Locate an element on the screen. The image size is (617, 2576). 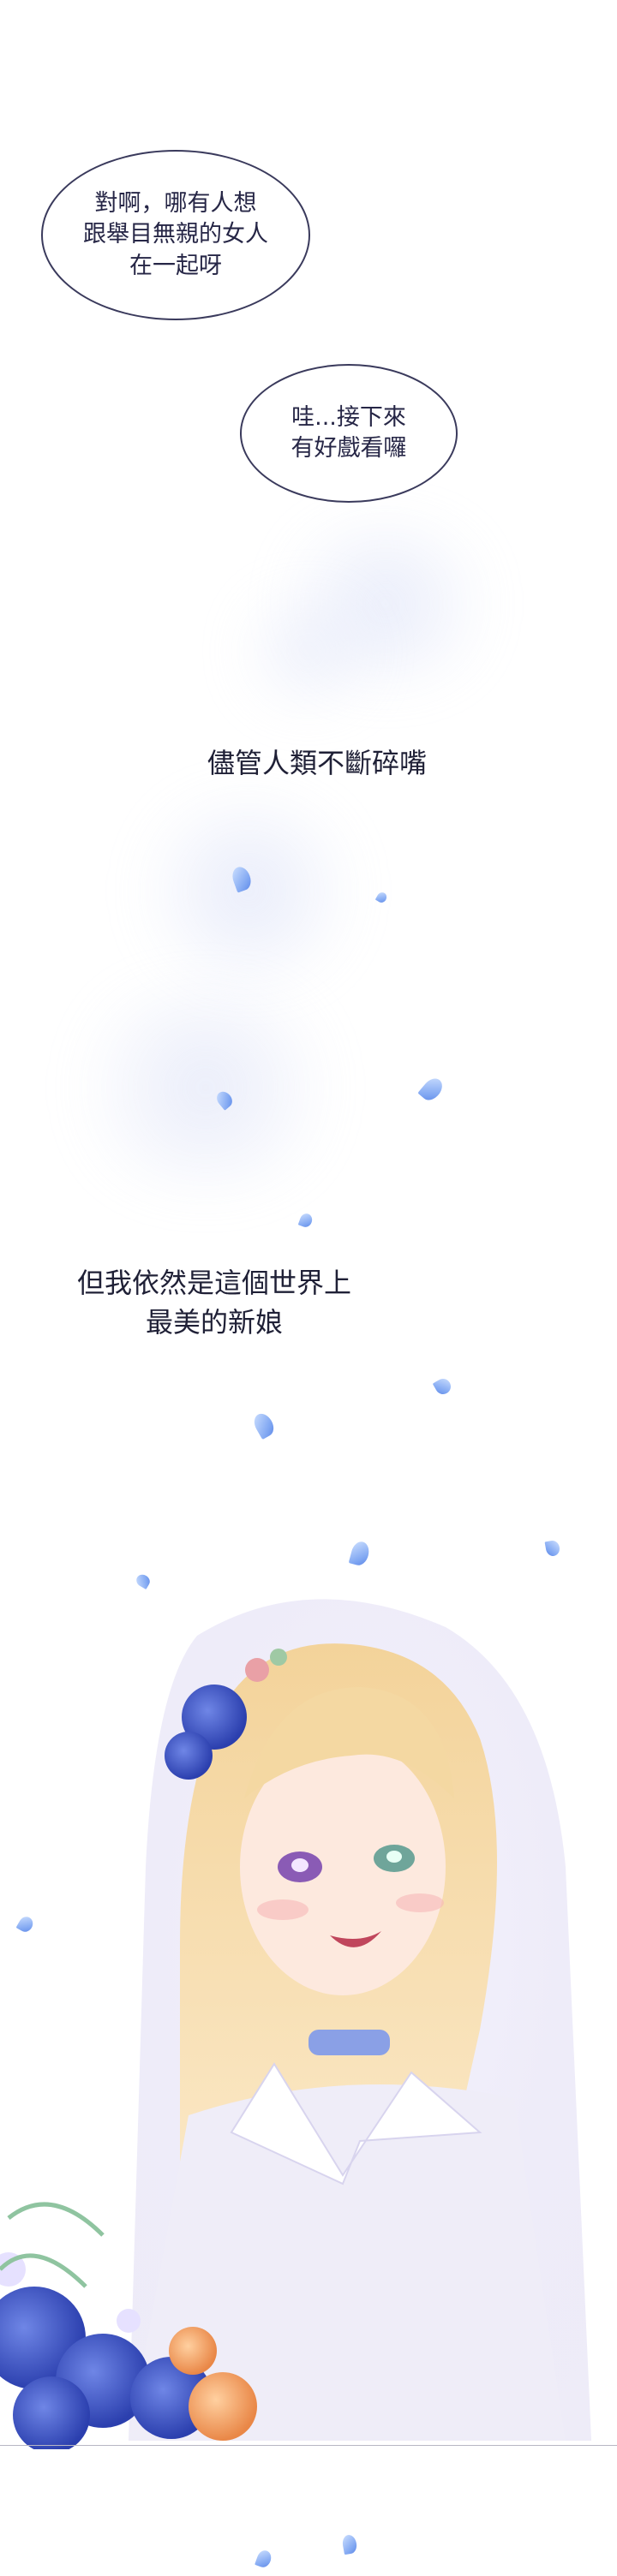
bubble-line: 跟舉目無親的女人 is located at coordinates (175, 235).